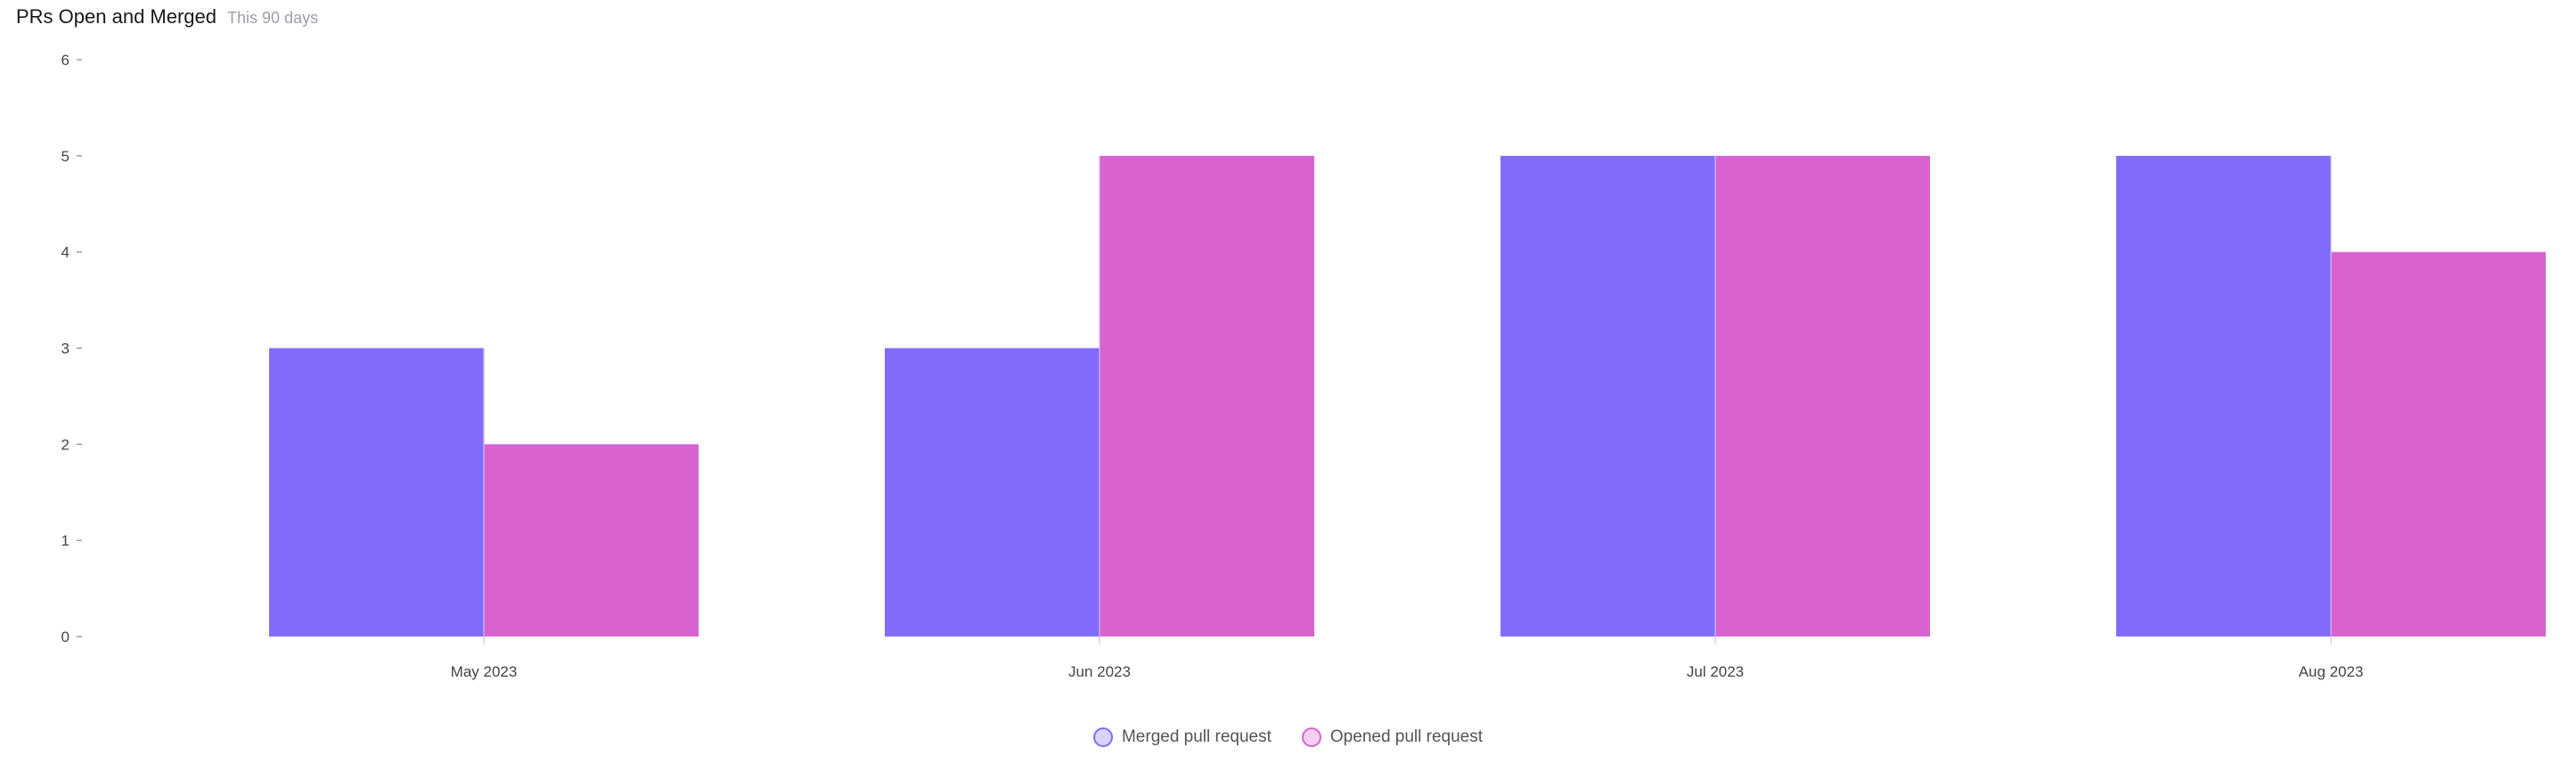 The image size is (2576, 764). What do you see at coordinates (65, 252) in the screenshot?
I see `y-tick-label: 4` at bounding box center [65, 252].